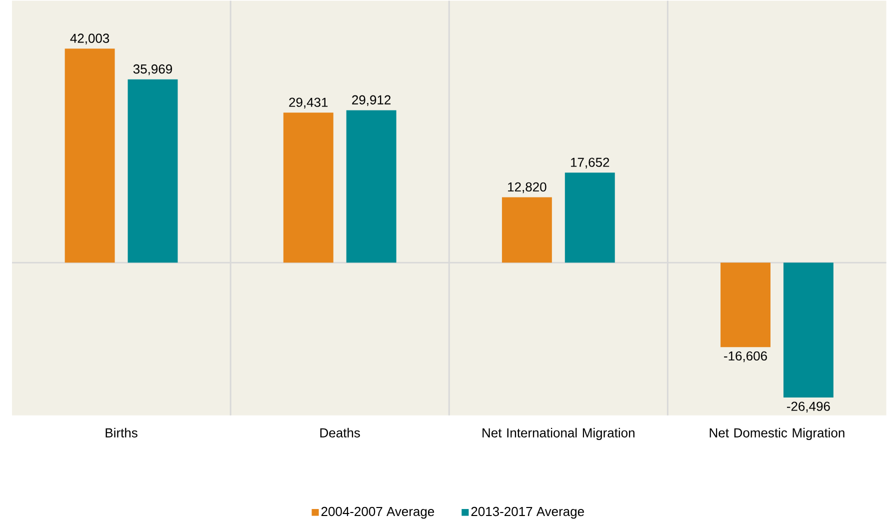 This screenshot has height=523, width=887. I want to click on legend-label: 2004-2007 Average, so click(377, 512).